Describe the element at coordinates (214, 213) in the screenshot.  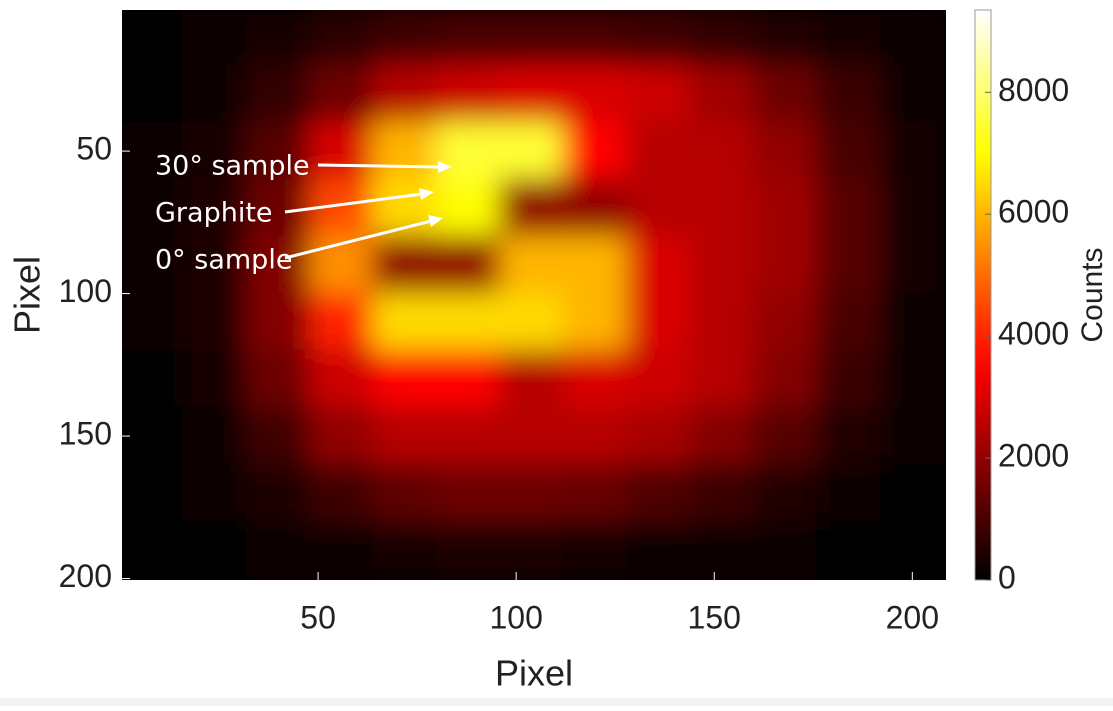
I see `annotation: Graphite` at that location.